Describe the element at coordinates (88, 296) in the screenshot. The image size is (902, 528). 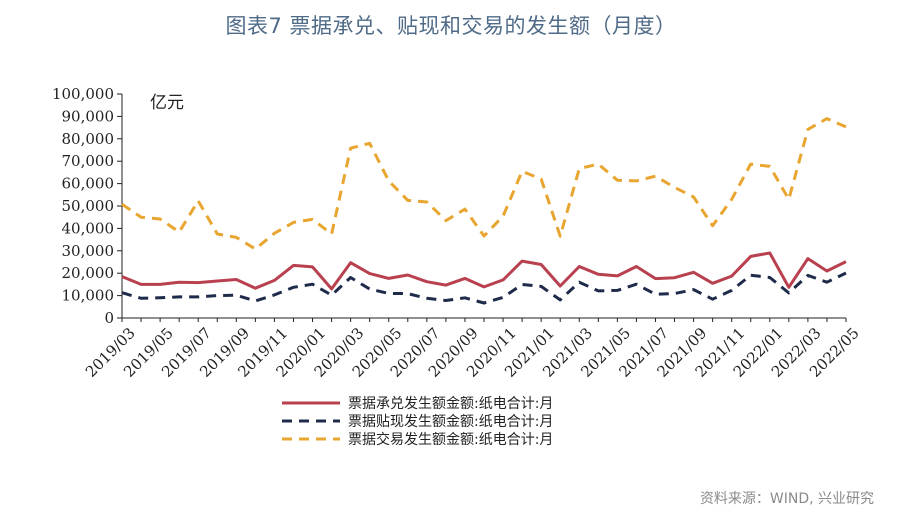
I see `y-tick-label: 10,000` at that location.